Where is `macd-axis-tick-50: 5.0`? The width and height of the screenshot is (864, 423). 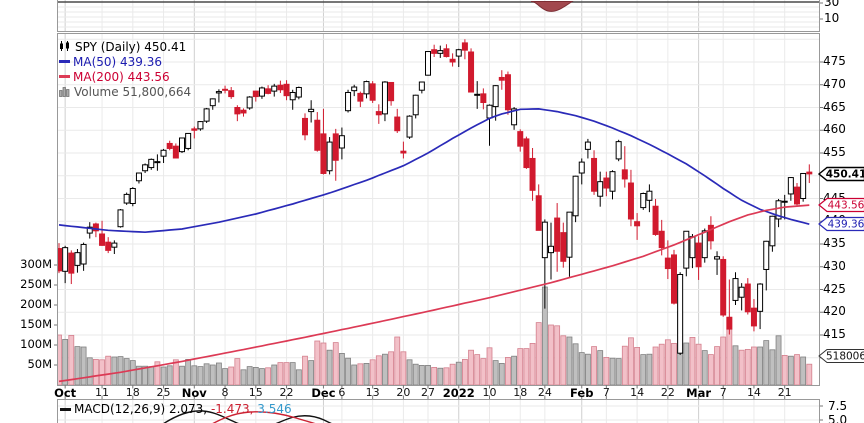 macd-axis-tick-50: 5.0 is located at coordinates (838, 418).